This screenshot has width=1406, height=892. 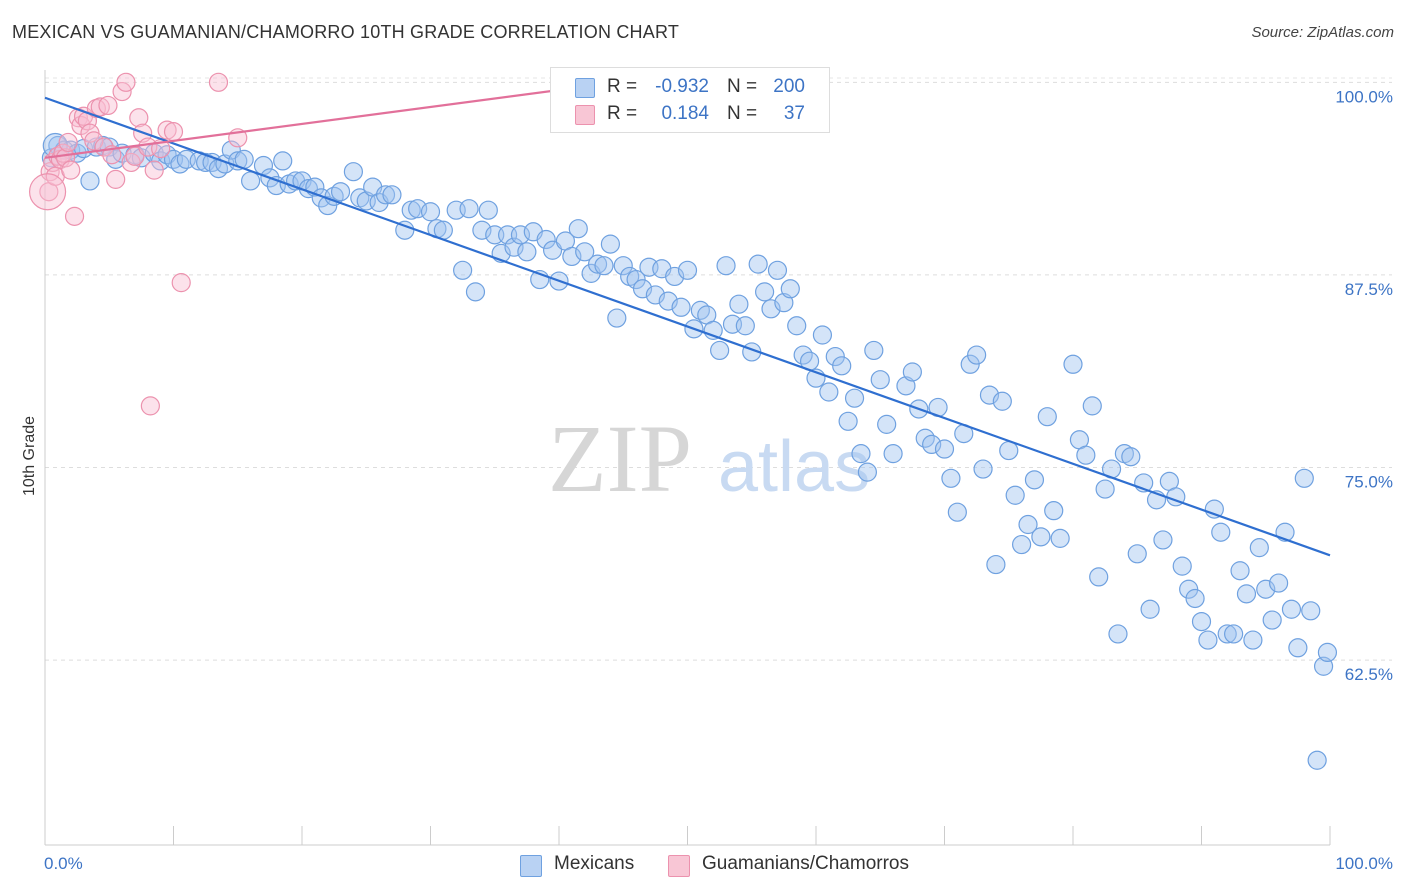 I want to click on legend-swatch-mexicans, so click(x=585, y=88).